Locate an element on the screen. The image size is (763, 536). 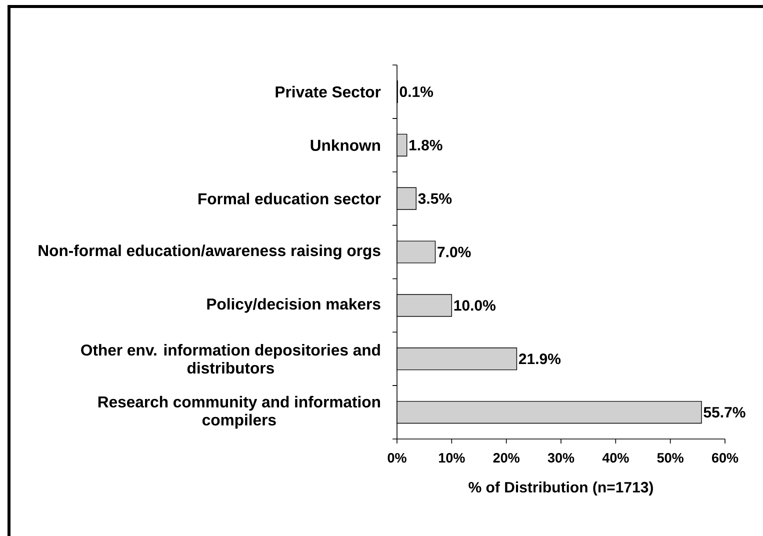
x-tick-label: 60% is located at coordinates (725, 458).